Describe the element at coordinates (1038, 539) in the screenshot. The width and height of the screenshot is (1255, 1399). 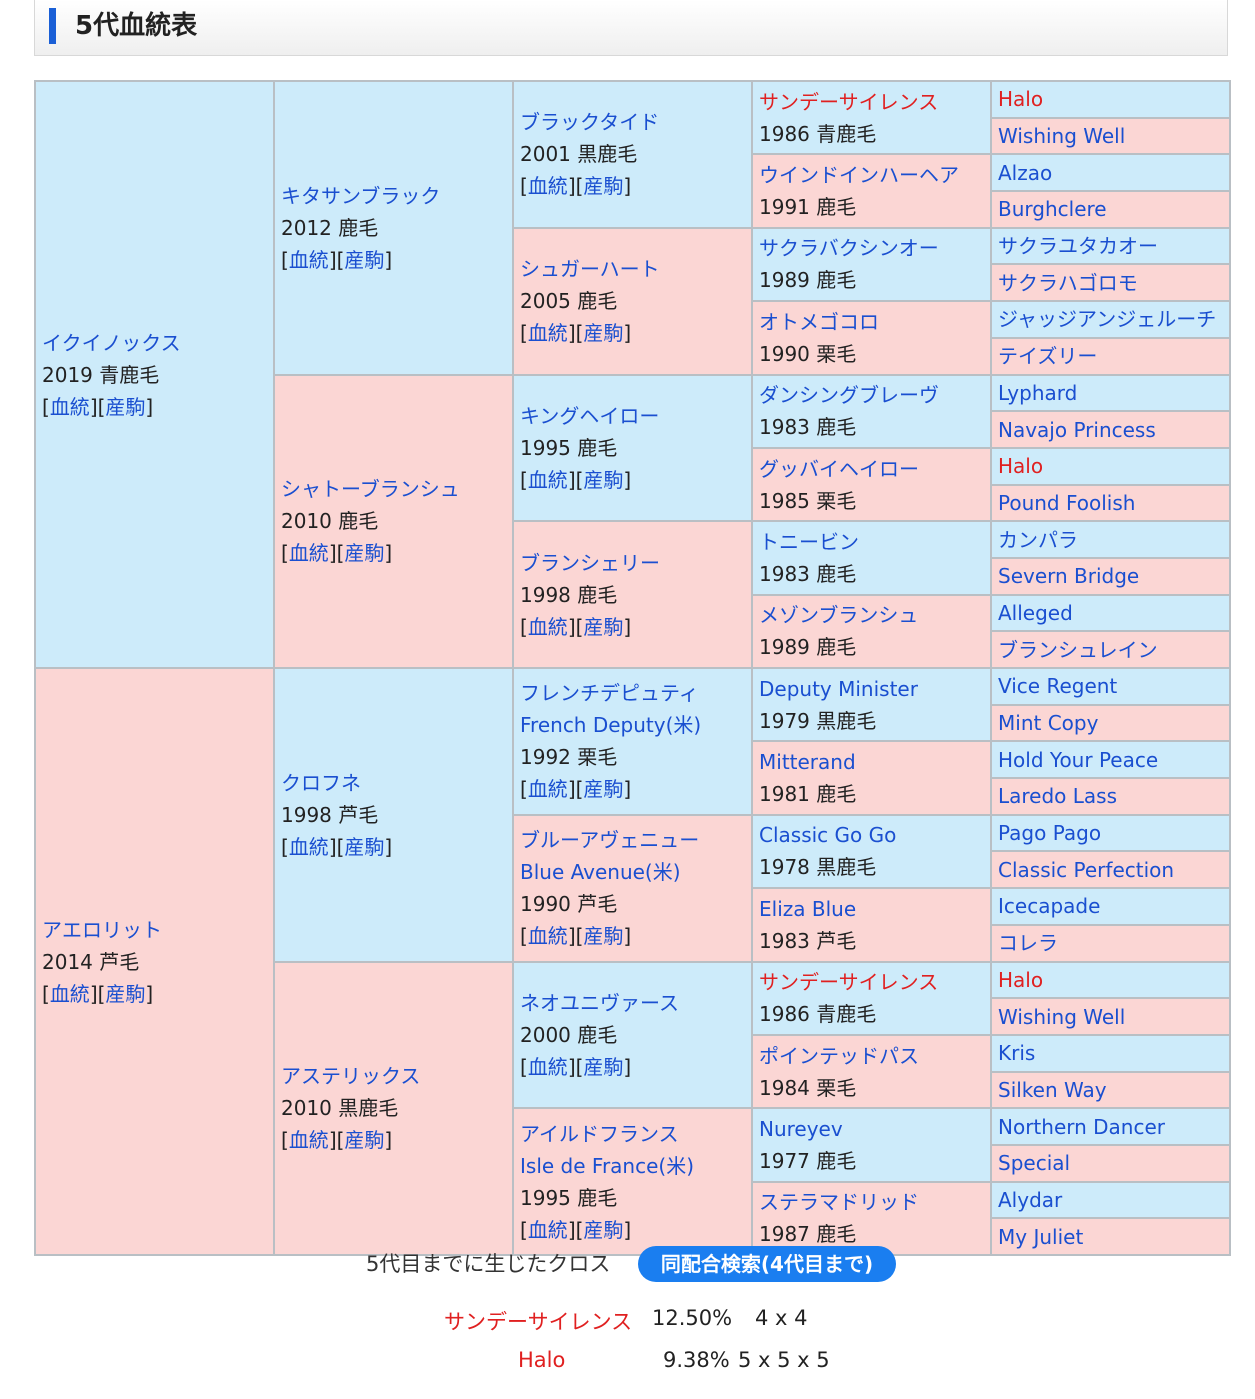
I see `horse-name-link: カンパラ` at that location.